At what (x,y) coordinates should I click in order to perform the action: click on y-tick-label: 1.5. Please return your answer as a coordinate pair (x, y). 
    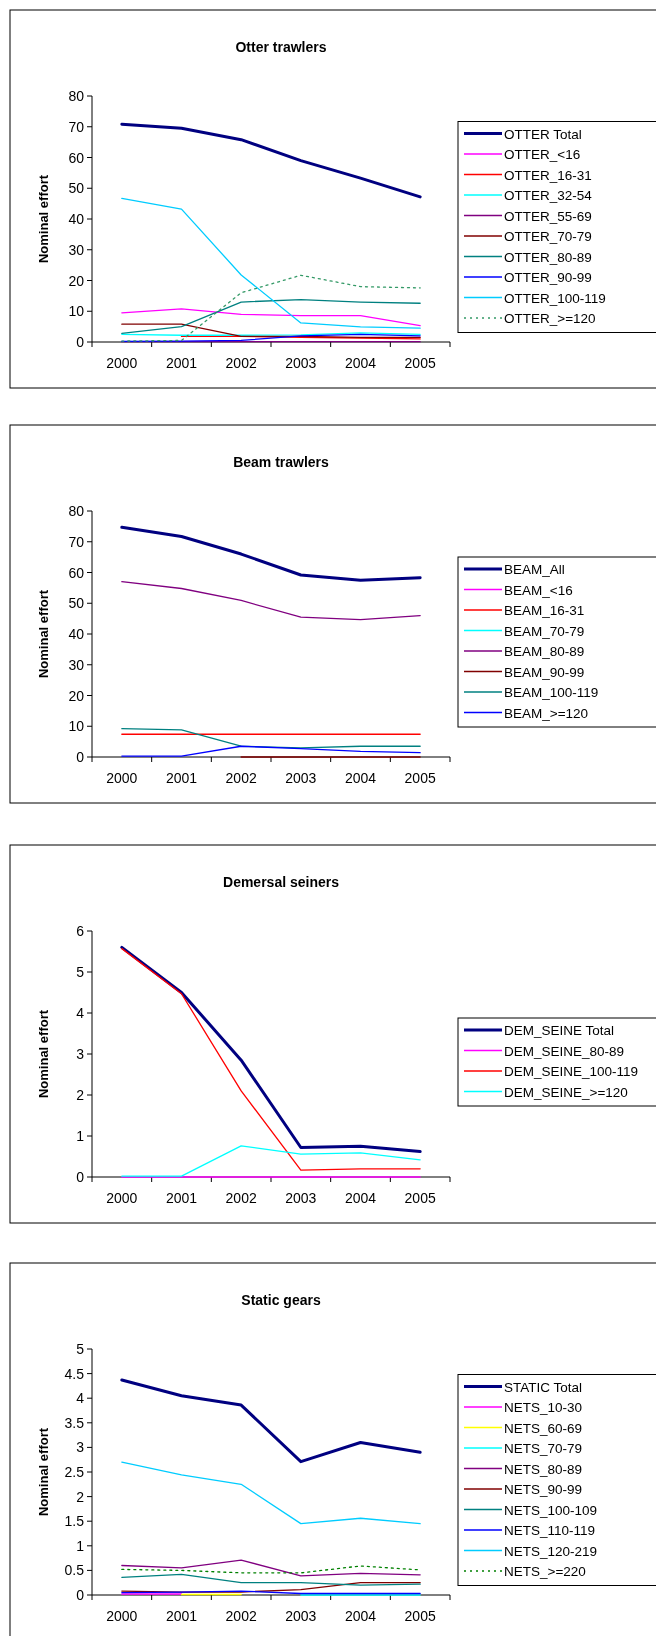
    Looking at the image, I should click on (74, 1521).